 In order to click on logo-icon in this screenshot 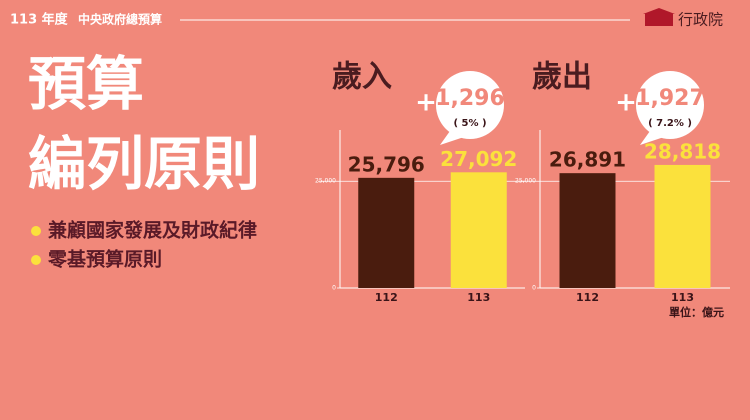, I will do `click(659, 17)`.